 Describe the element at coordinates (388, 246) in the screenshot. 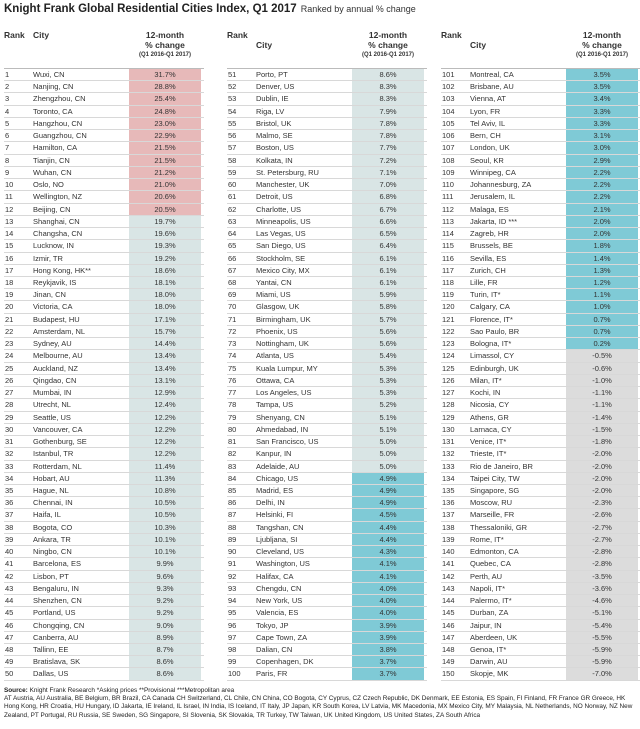

I see `change-value: 6.4%` at that location.